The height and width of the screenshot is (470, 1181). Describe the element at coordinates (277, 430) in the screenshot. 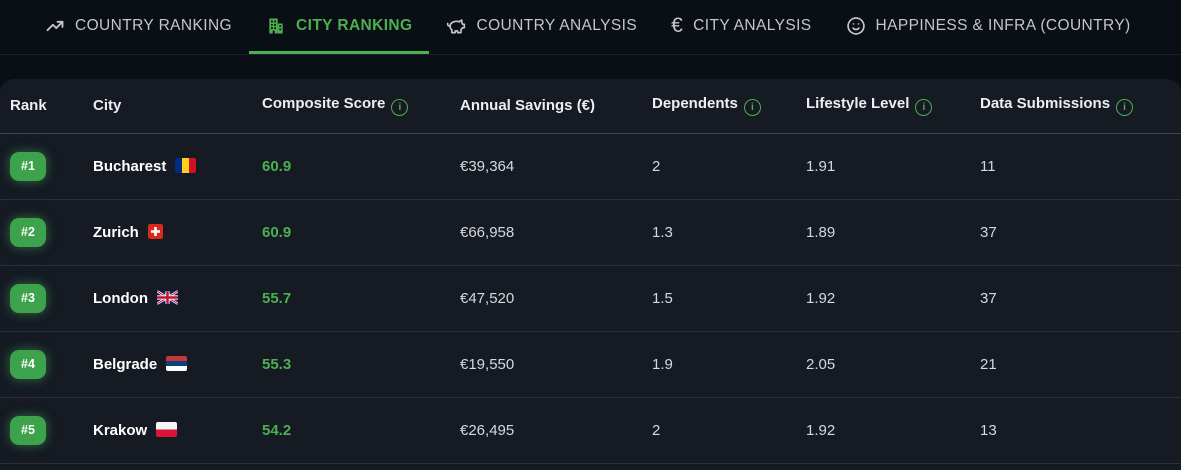

I see `composite-score-value: 54.2` at that location.